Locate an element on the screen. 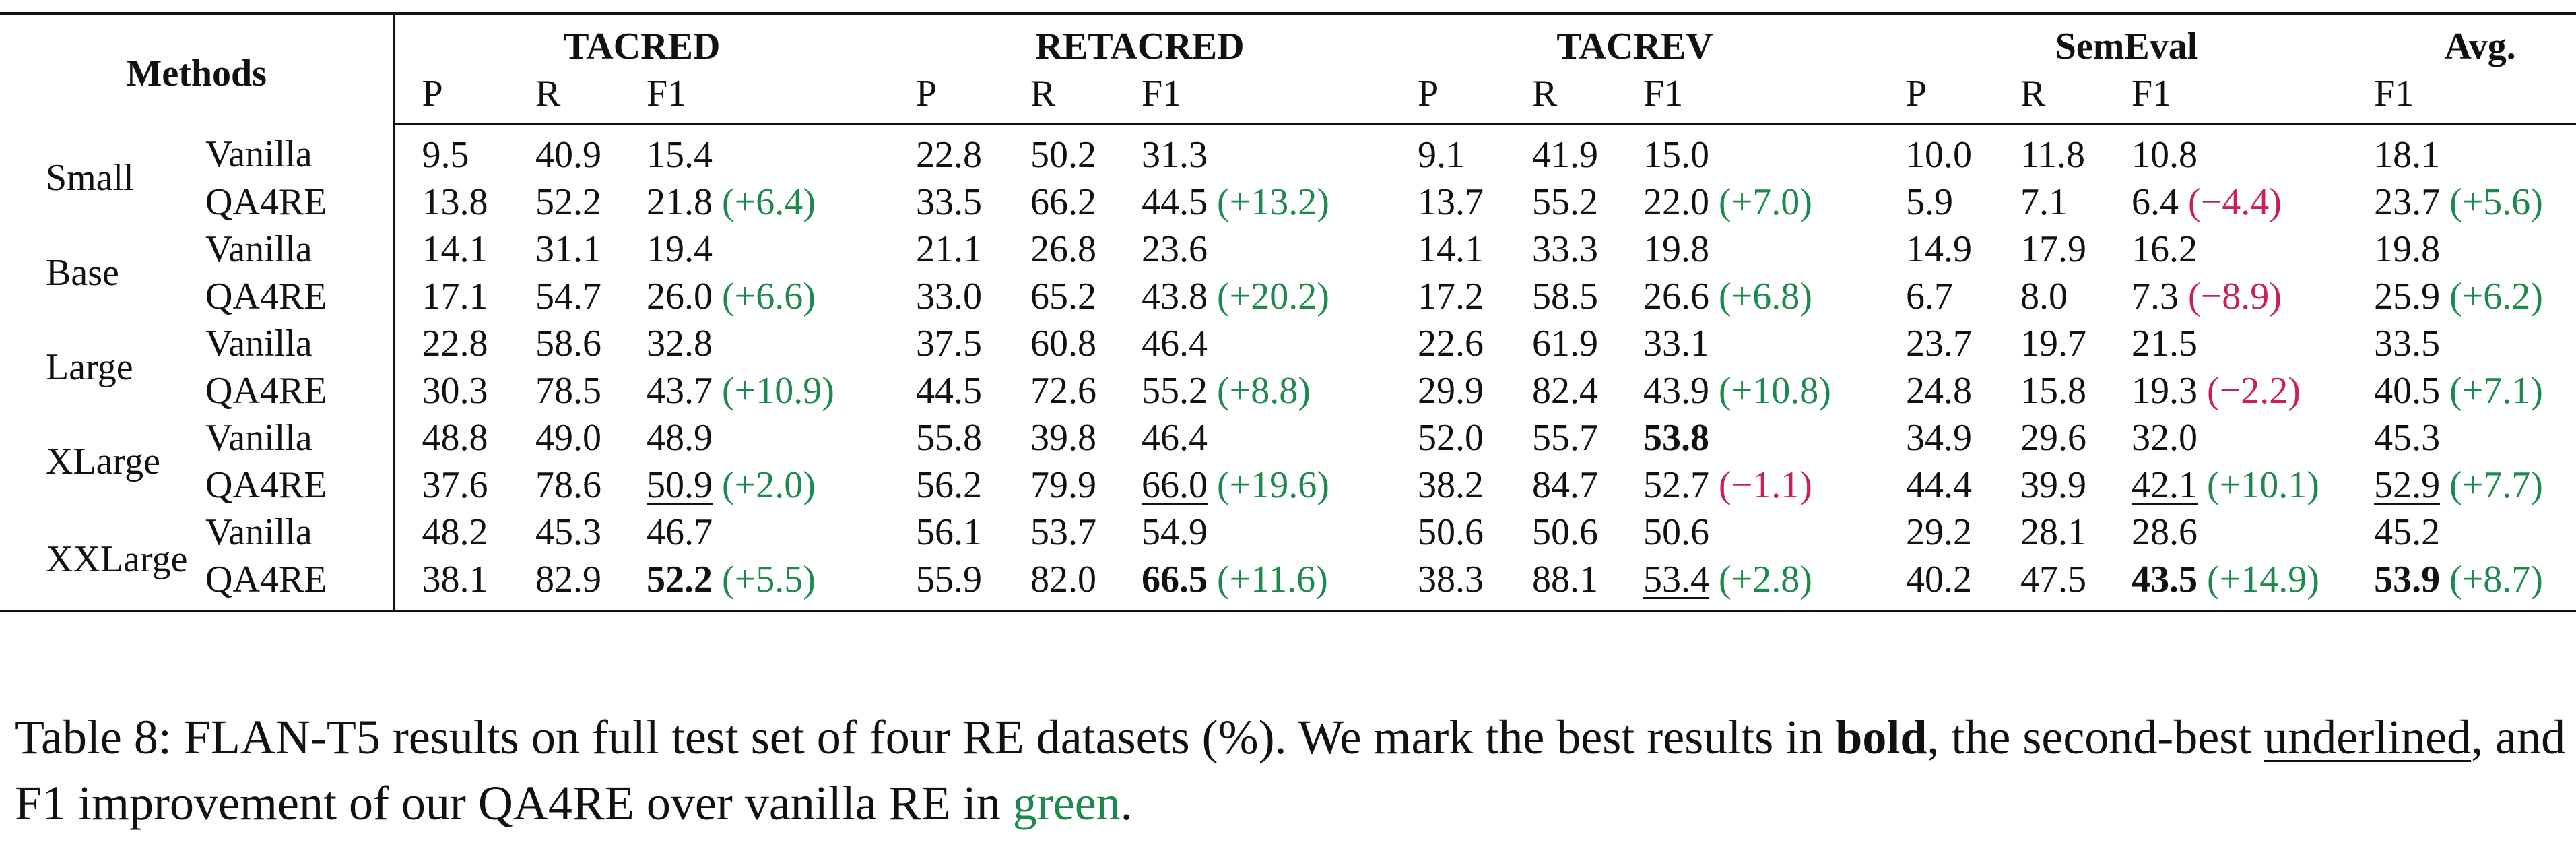  table-cell: 78.6 is located at coordinates (570, 485).